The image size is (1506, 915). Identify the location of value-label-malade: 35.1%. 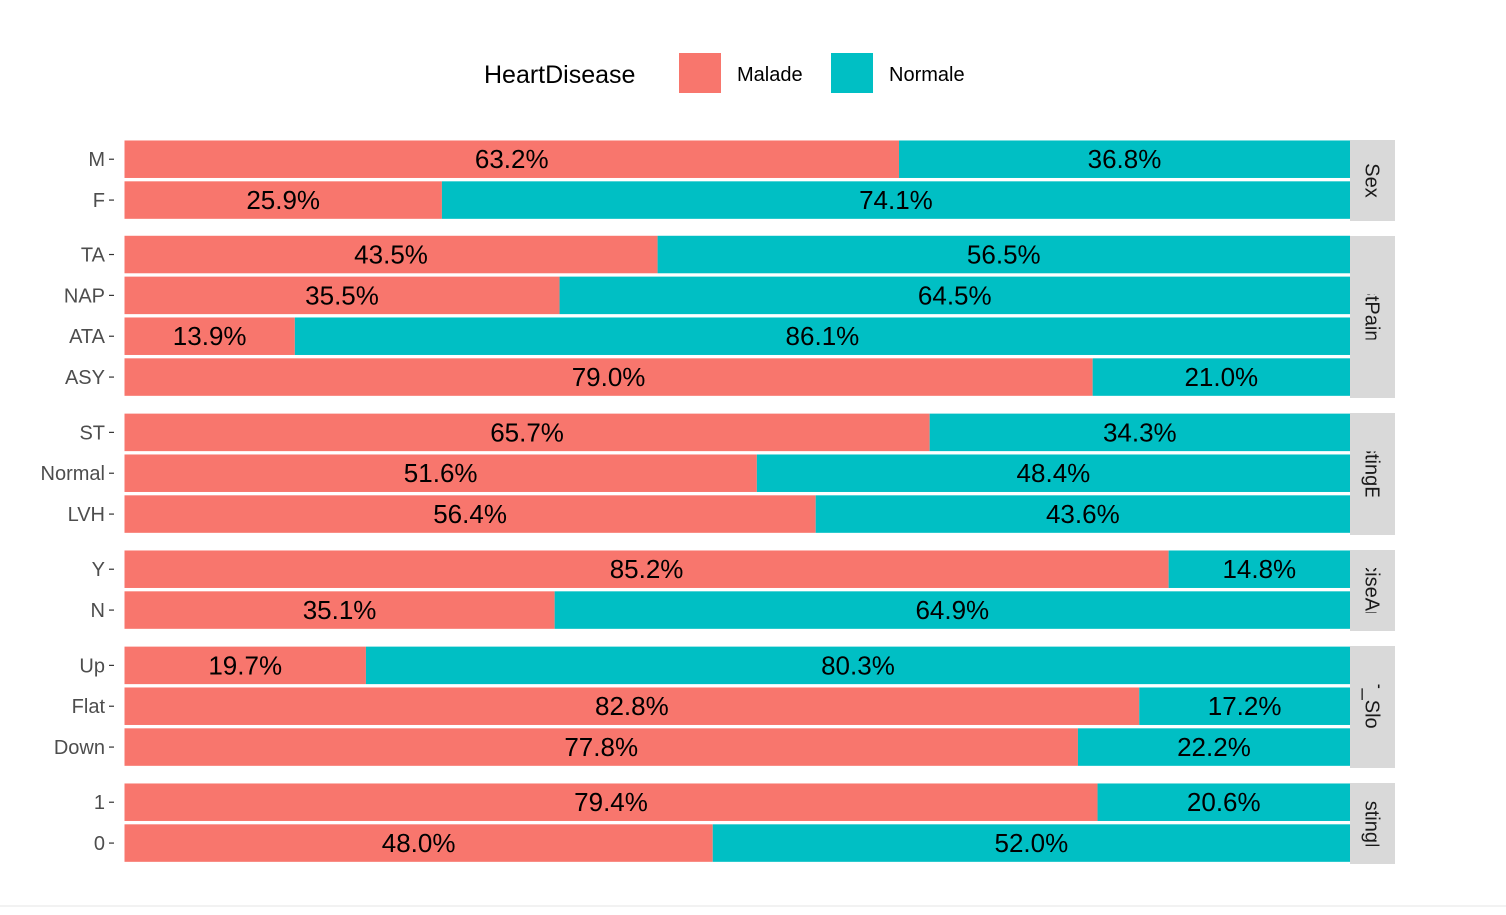
(340, 610).